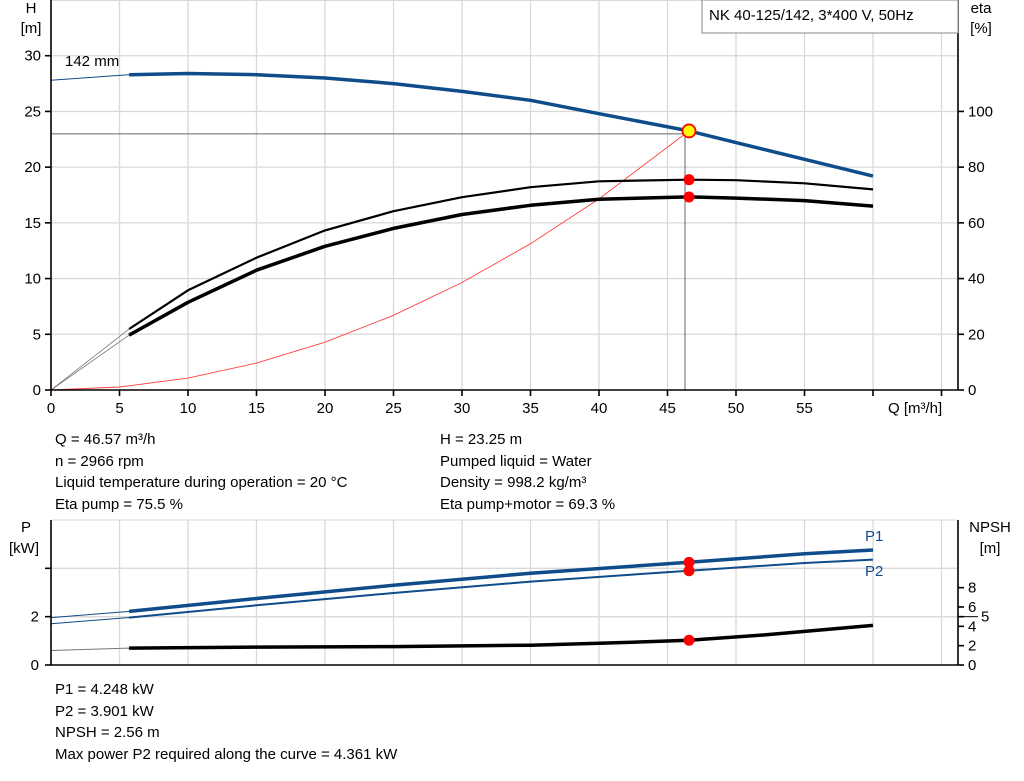 The height and width of the screenshot is (781, 1024). What do you see at coordinates (981, 28) in the screenshot?
I see `eta-axis-unit: [%]` at bounding box center [981, 28].